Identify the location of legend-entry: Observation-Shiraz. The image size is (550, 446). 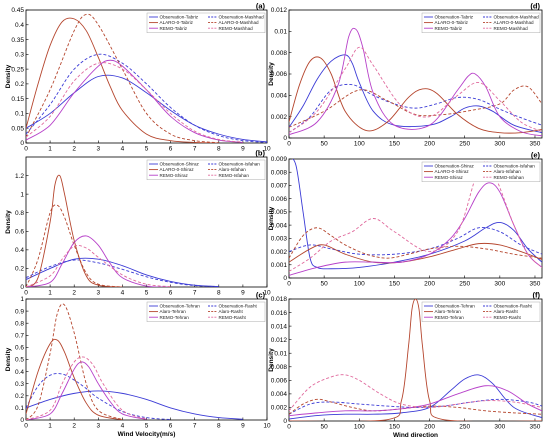
(180, 164).